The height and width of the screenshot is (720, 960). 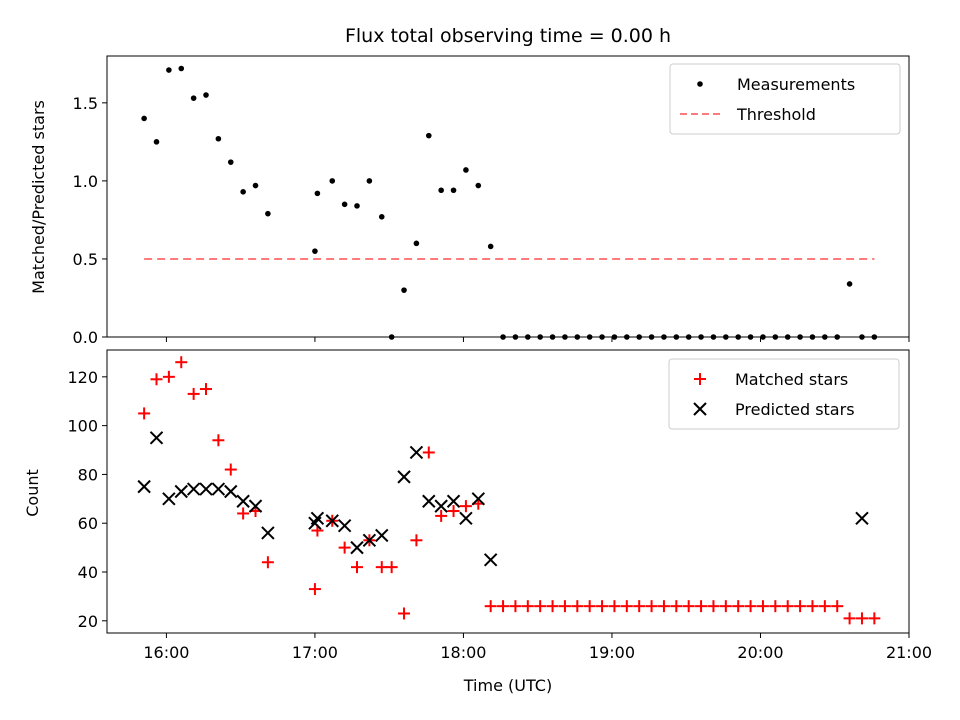 What do you see at coordinates (85, 103) in the screenshot?
I see `top-y-tick-label: 1.5` at bounding box center [85, 103].